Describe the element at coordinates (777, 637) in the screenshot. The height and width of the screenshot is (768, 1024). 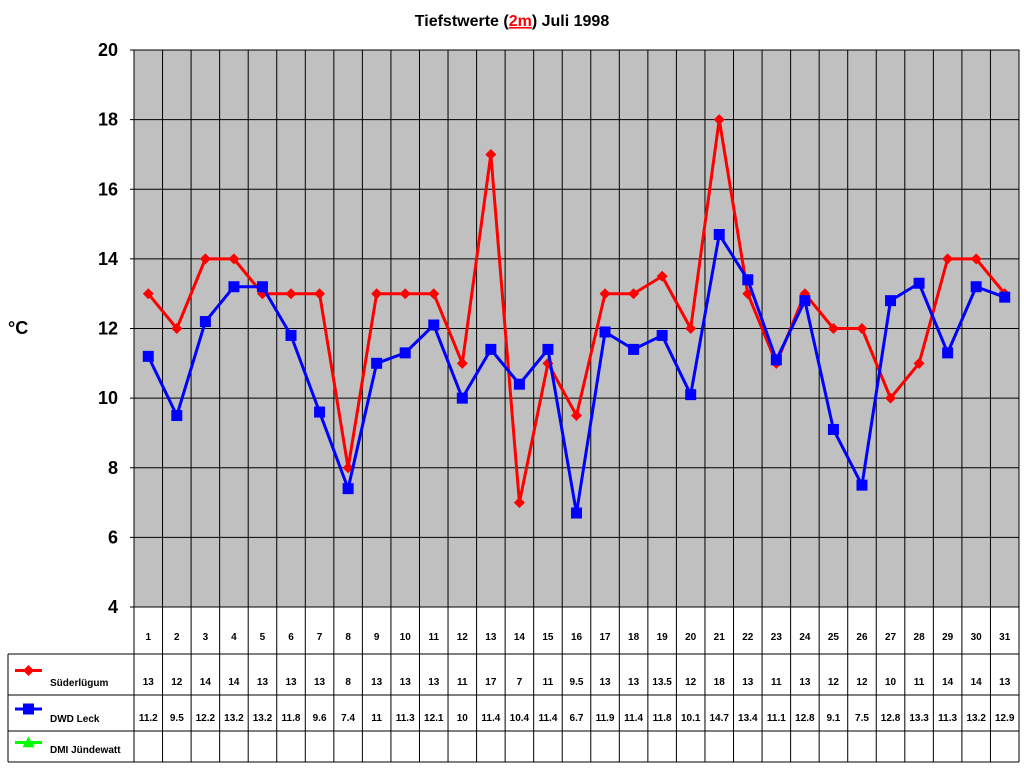
I see `category-label: 23` at that location.